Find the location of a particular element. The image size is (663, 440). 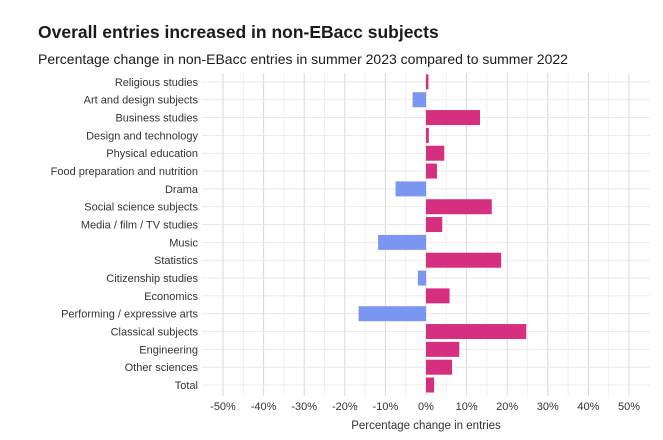

x-tick-label: 10% is located at coordinates (467, 407).